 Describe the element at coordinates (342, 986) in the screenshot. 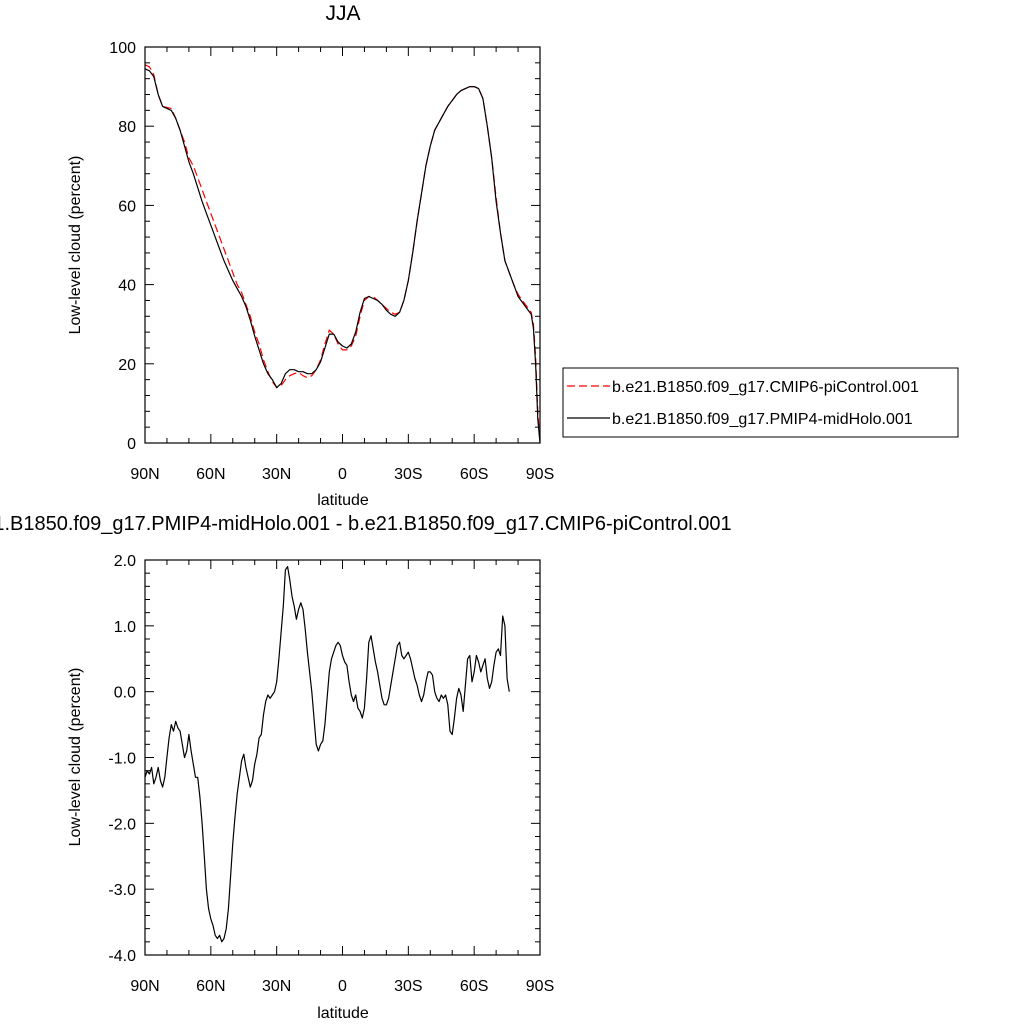

I see `bottom-x-tick-label: 0` at that location.